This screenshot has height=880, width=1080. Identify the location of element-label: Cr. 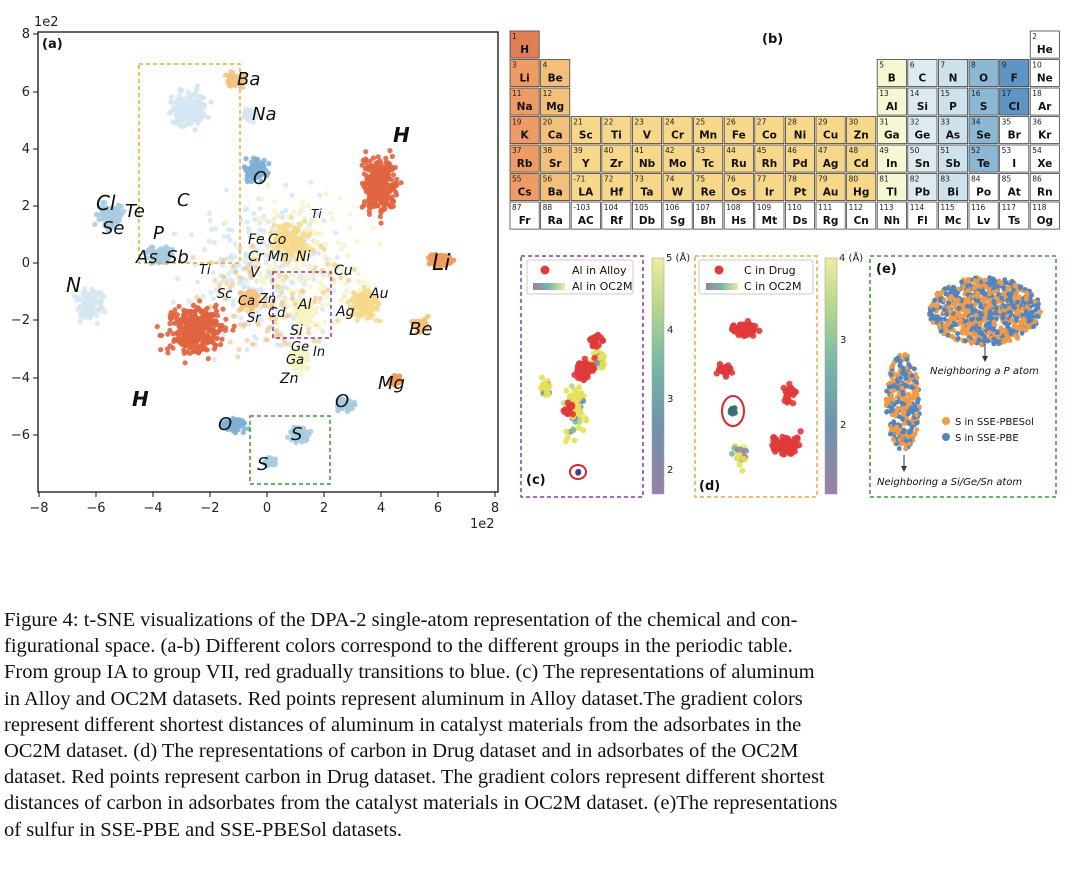
(256, 257).